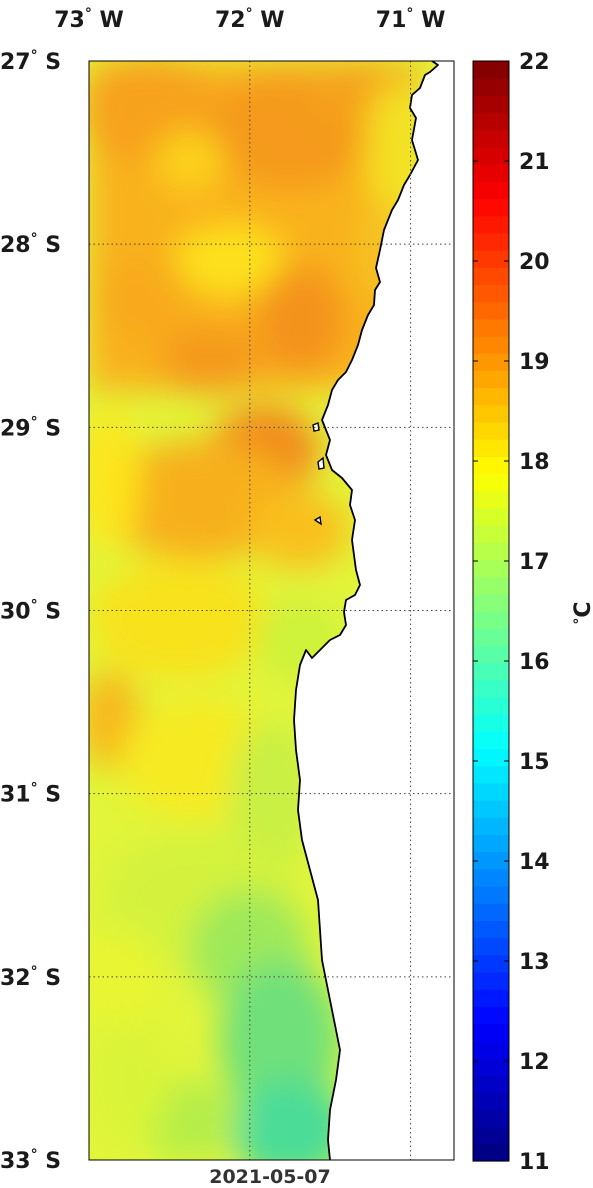 This screenshot has height=1188, width=593. I want to click on latitude-labels: 27° S 28° S 29° S 30° S 31° S 32° S 33° S, so click(30, 611).